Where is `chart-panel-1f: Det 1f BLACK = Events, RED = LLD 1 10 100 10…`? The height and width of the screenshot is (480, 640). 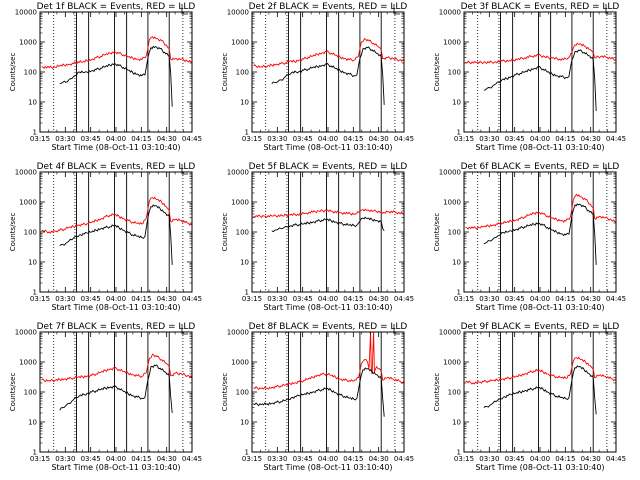 chart-panel-1f: Det 1f BLACK = Events, RED = LLD 1 10 100 10… is located at coordinates (105, 77).